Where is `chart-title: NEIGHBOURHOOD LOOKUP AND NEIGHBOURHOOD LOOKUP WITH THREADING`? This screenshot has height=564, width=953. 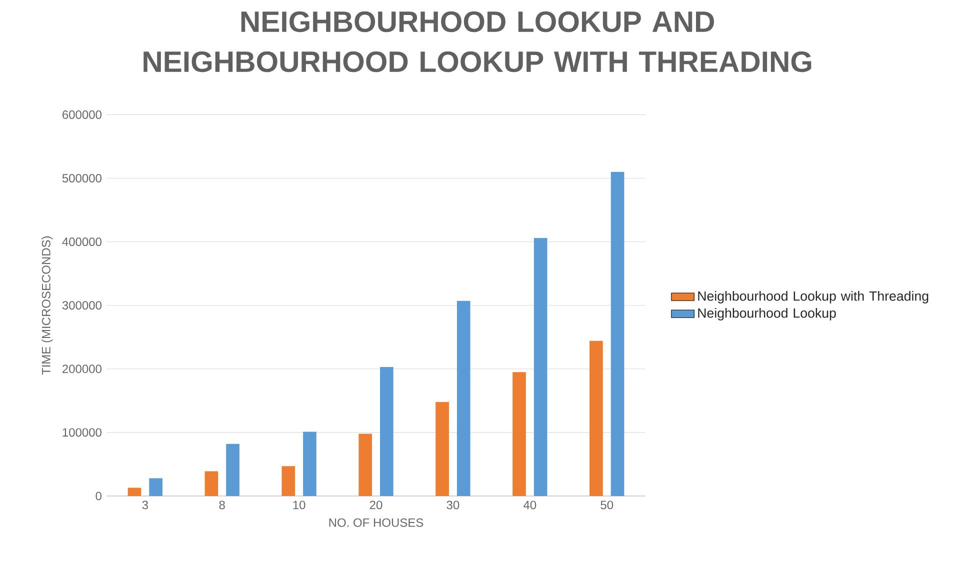 chart-title: NEIGHBOURHOOD LOOKUP AND NEIGHBOURHOOD LOOKUP WITH THREADING is located at coordinates (478, 41).